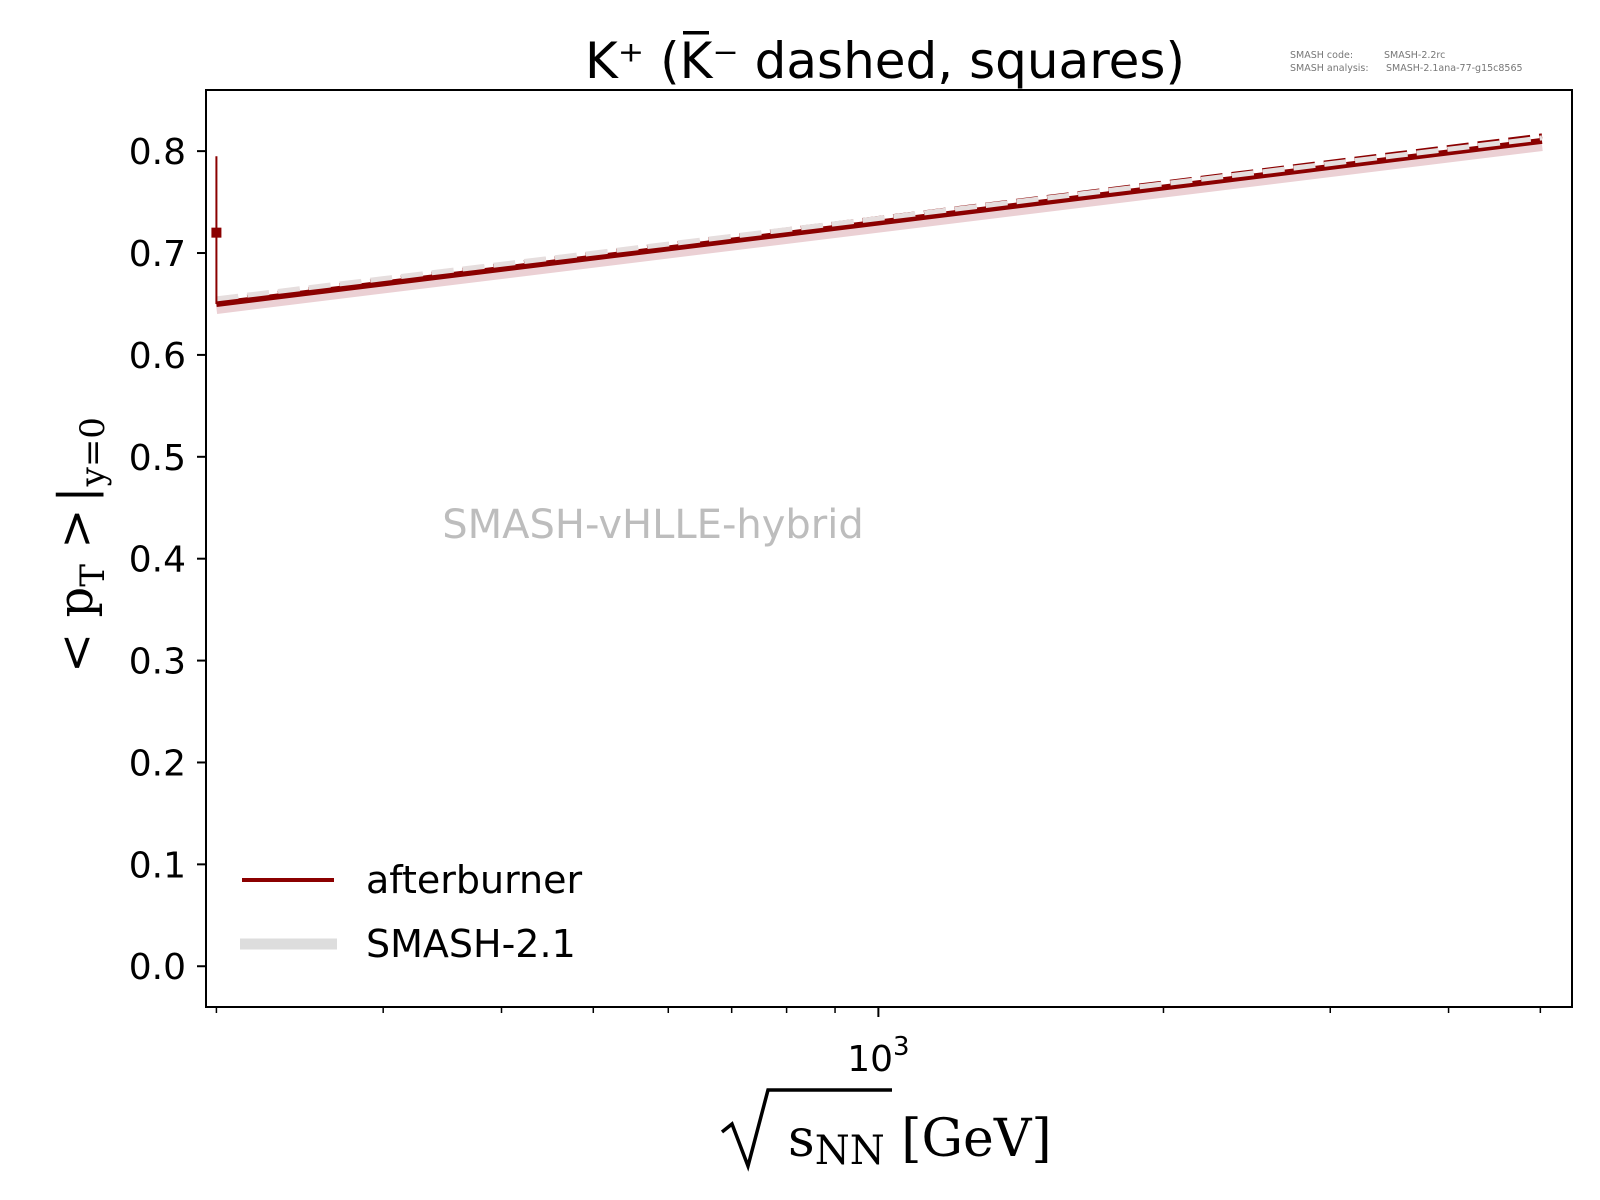 This screenshot has height=1200, width=1600. I want to click on x-tick-label-0: 103, so click(878, 1056).